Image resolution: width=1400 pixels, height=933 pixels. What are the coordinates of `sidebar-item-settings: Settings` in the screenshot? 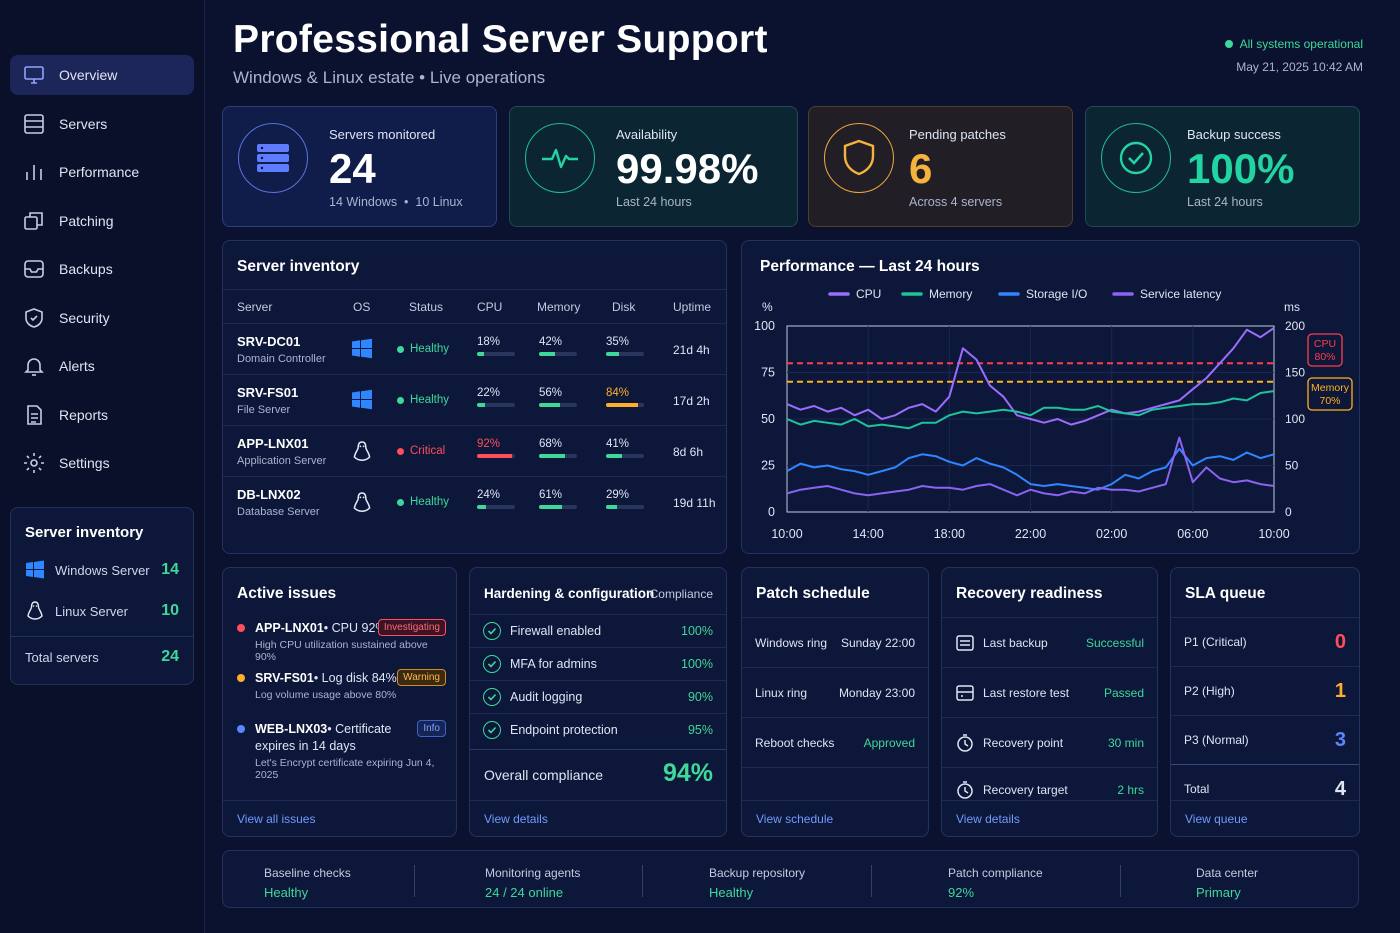 It's located at (102, 463).